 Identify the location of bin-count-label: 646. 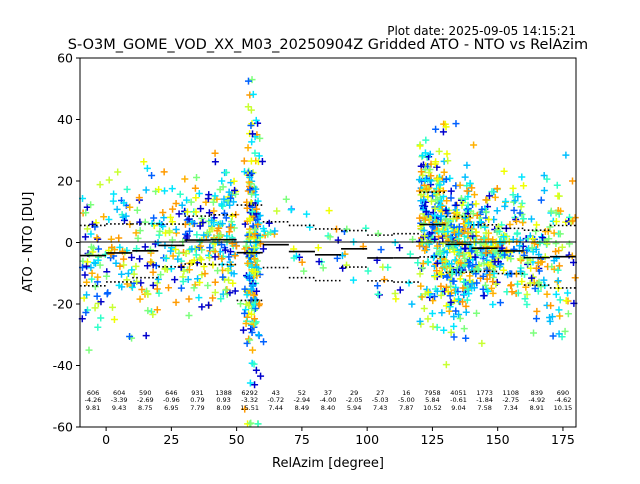
(171, 393).